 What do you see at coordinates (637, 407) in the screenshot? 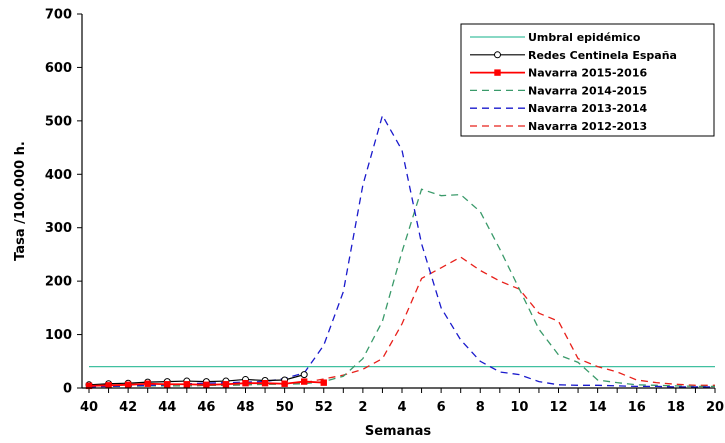
I see `x-tick-label: 16` at bounding box center [637, 407].